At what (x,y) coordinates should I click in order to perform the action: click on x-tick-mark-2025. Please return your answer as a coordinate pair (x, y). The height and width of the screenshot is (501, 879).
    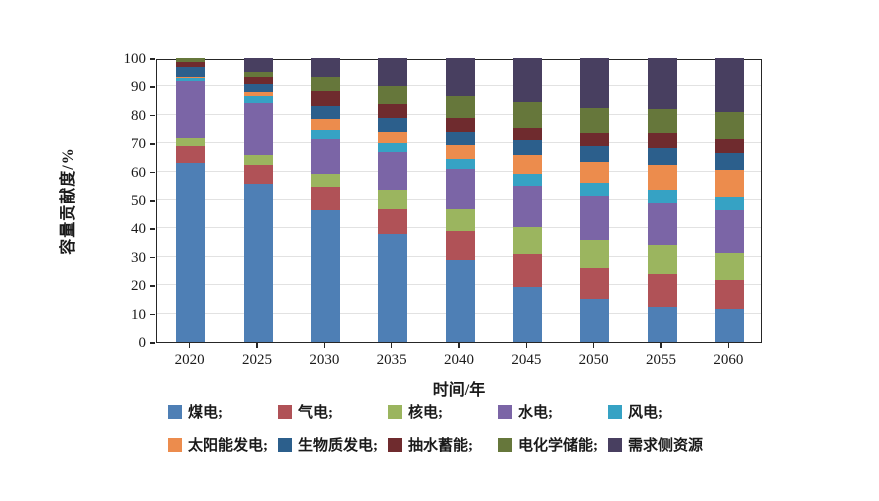
    Looking at the image, I should click on (257, 345).